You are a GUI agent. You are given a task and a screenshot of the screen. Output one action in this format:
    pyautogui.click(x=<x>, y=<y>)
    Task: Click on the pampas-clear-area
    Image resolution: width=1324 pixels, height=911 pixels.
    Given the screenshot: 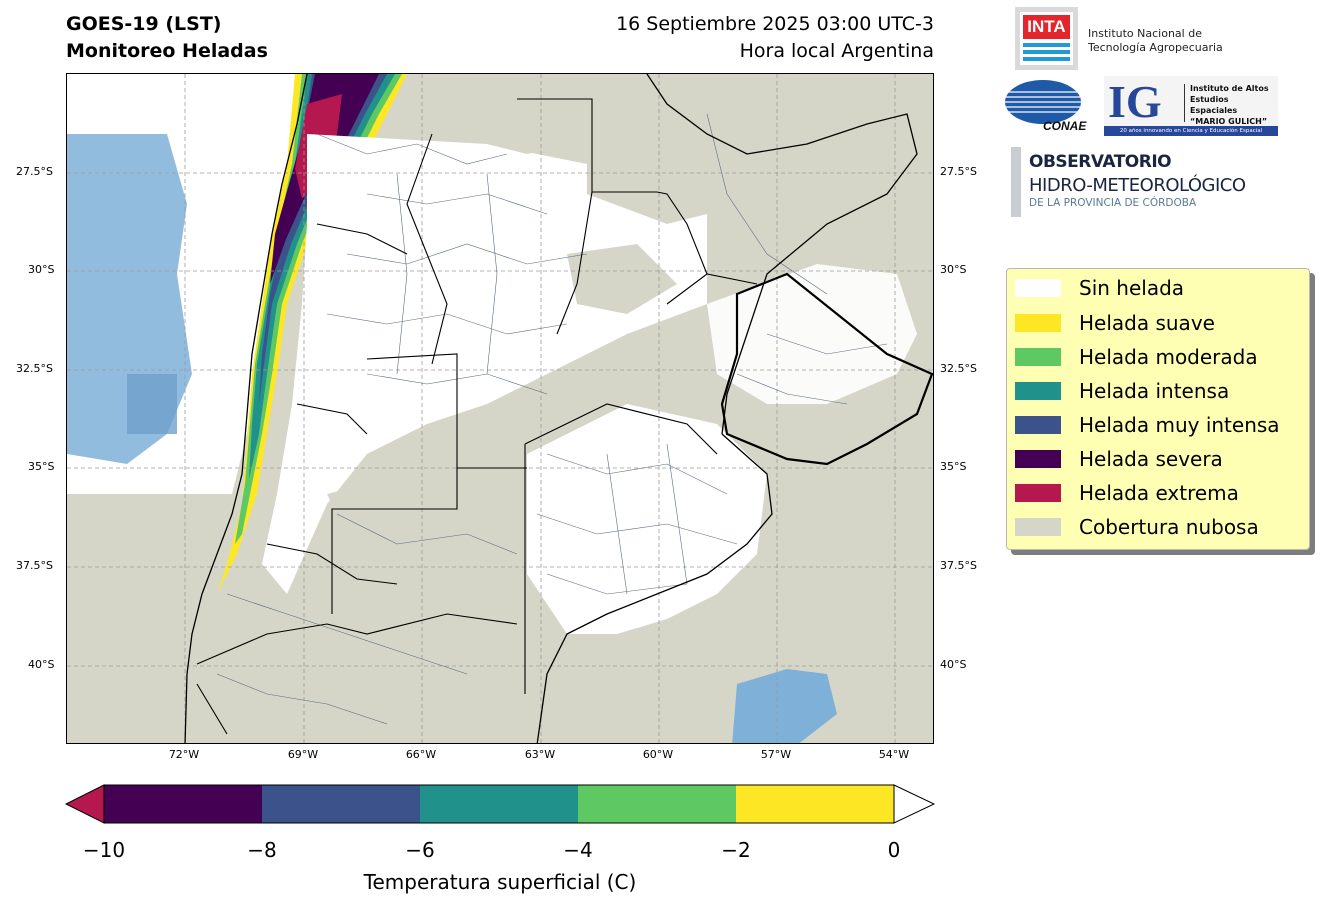 What is the action you would take?
    pyautogui.click(x=647, y=519)
    